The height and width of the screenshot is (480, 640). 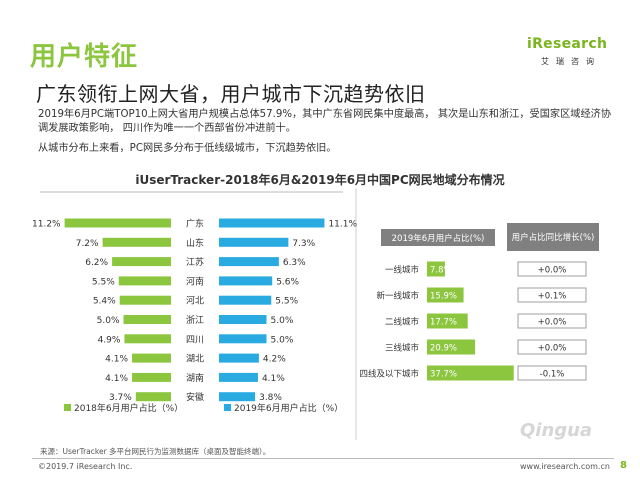 What do you see at coordinates (441, 271) in the screenshot?
I see `city-bar-label-0: 7.8%` at bounding box center [441, 271].